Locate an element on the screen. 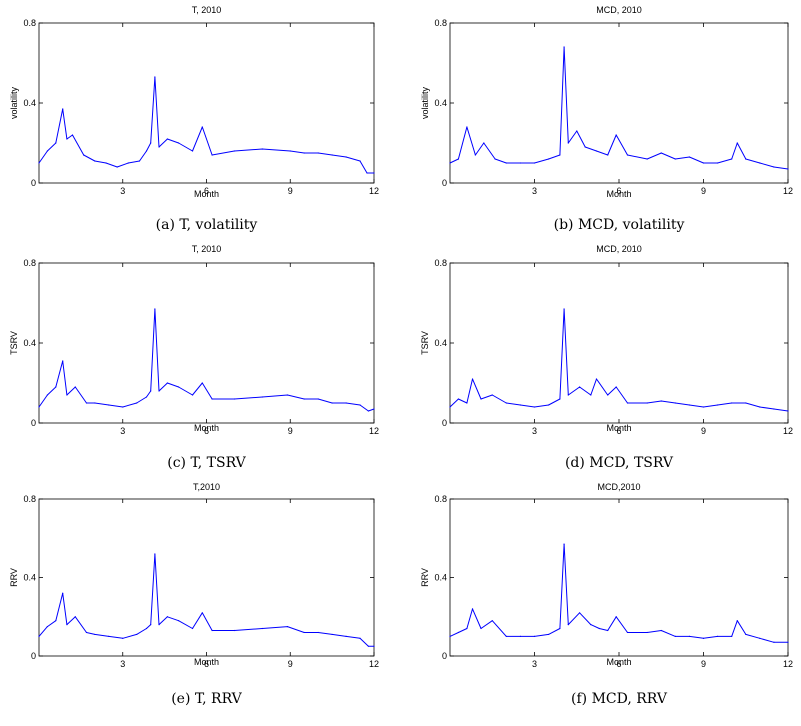 This screenshot has height=726, width=801. y-axis-label: volatility is located at coordinates (14, 102).